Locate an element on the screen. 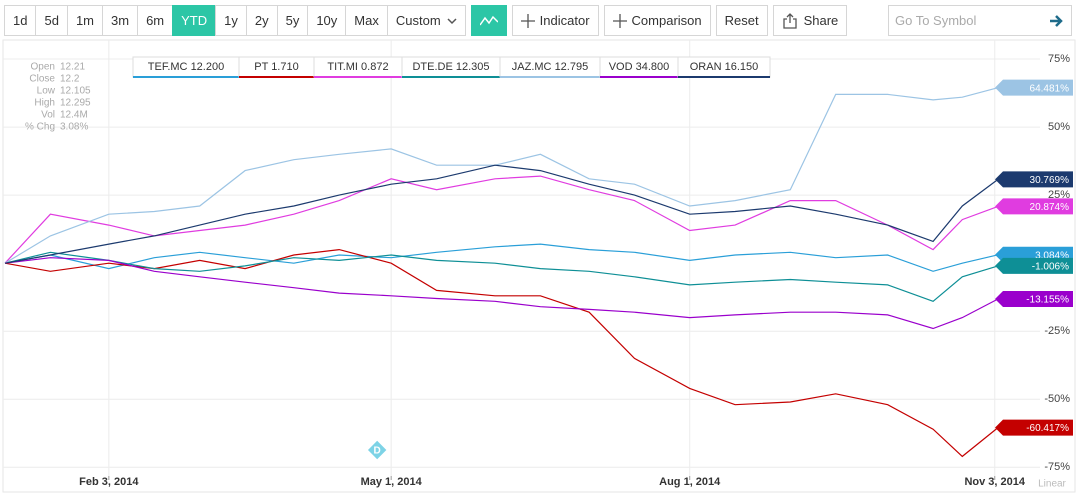 The width and height of the screenshot is (1084, 501). range-button: 2y is located at coordinates (261, 20).